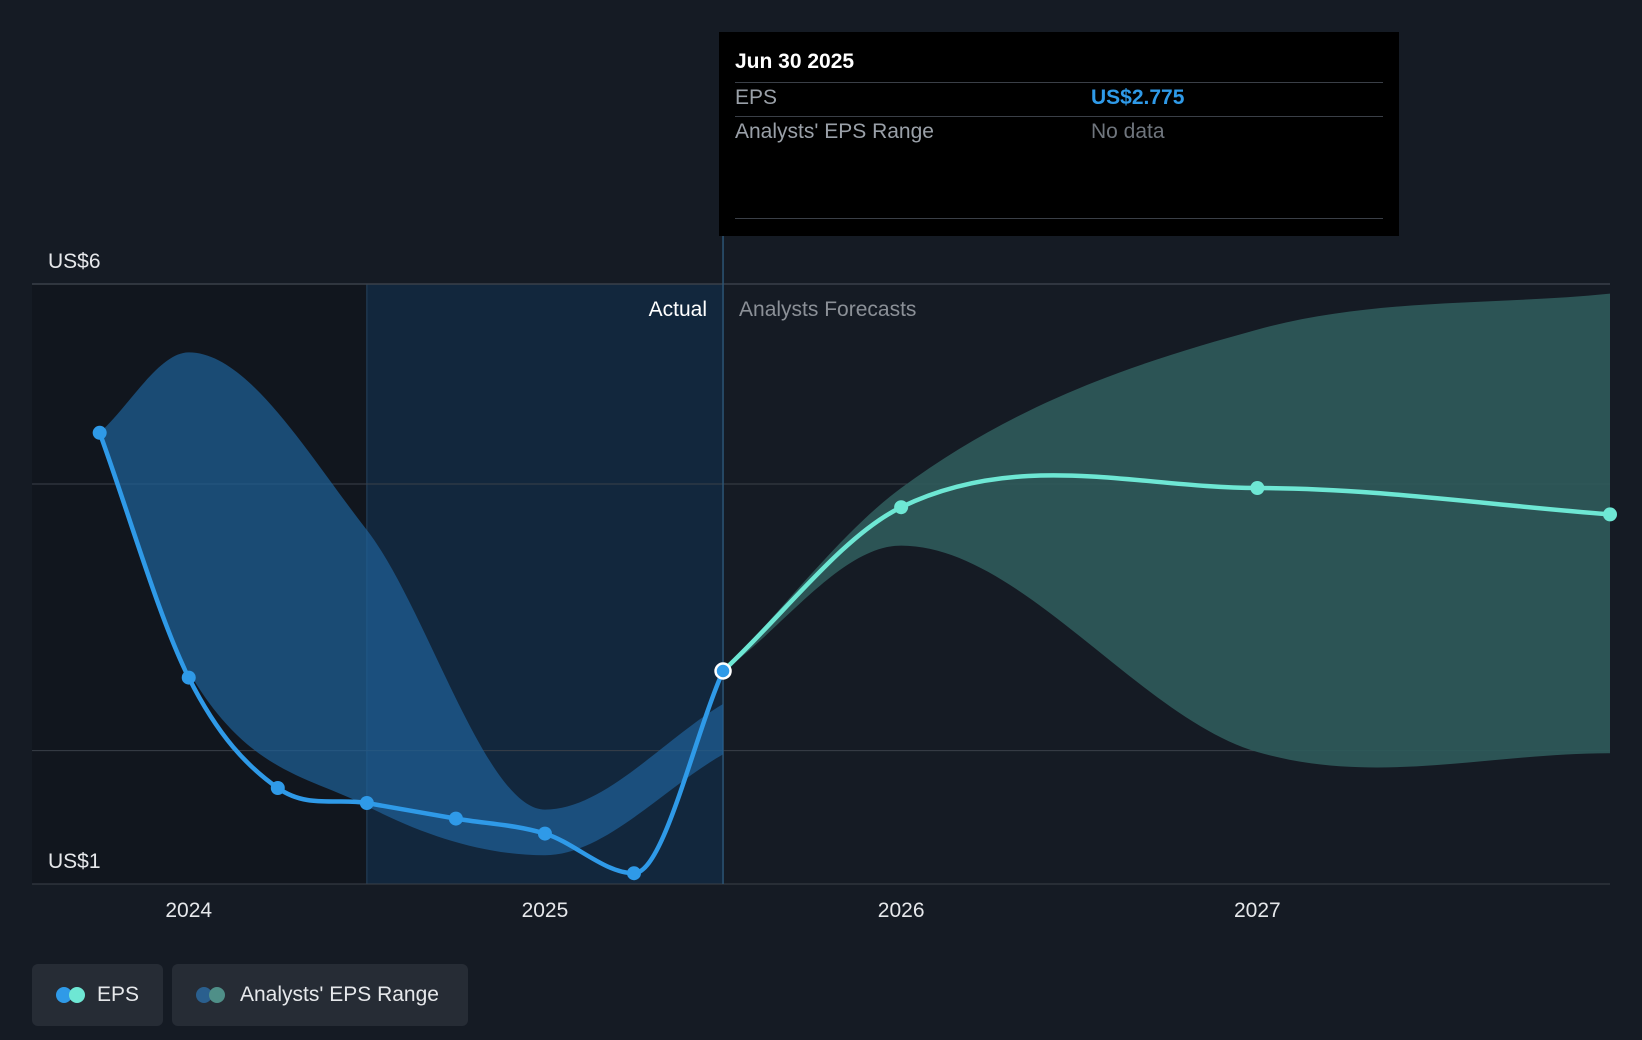 This screenshot has width=1642, height=1040. What do you see at coordinates (188, 910) in the screenshot?
I see `x-axis-tick-label: 2024` at bounding box center [188, 910].